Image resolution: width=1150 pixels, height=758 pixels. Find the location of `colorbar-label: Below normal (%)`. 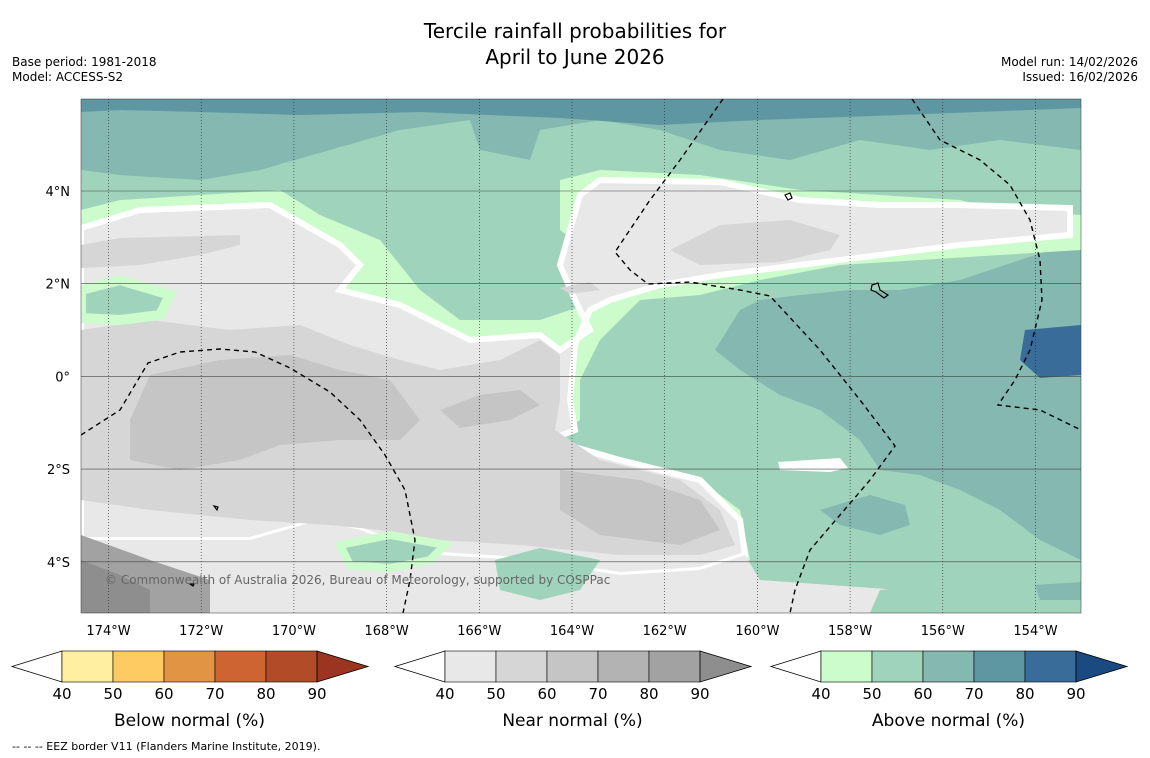

colorbar-label: Below normal (%) is located at coordinates (189, 721).